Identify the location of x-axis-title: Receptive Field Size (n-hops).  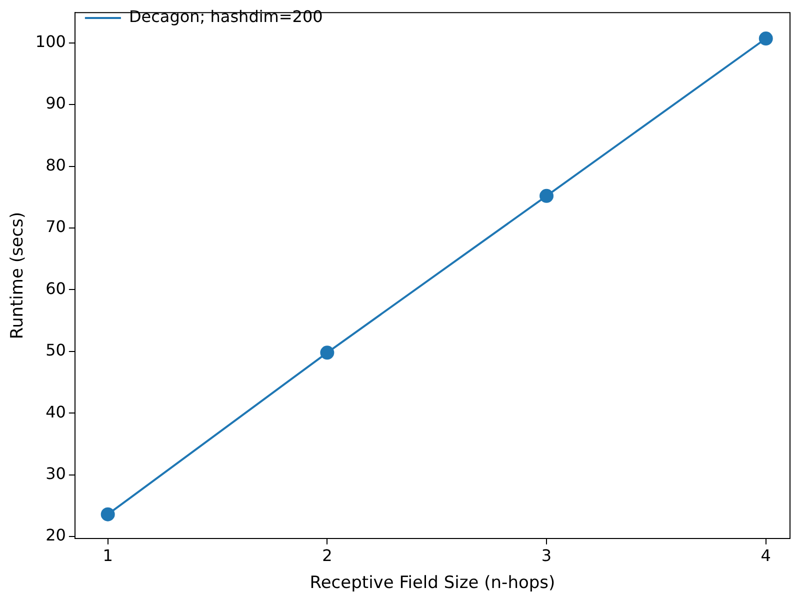
(433, 583).